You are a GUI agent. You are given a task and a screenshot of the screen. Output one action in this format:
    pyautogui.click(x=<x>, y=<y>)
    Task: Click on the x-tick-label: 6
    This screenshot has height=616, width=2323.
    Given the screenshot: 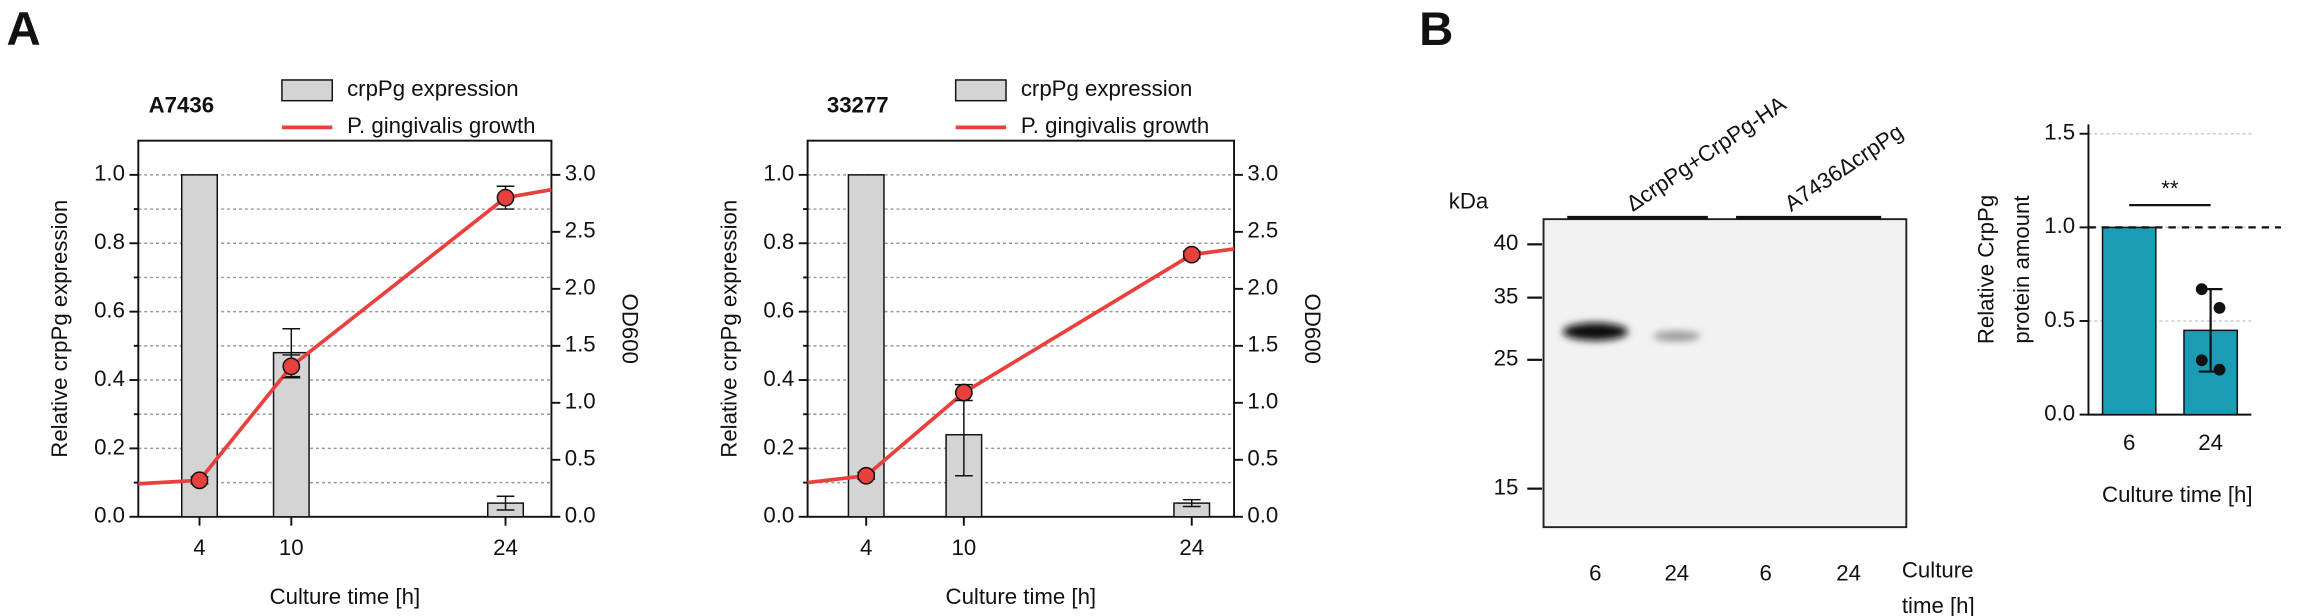 What is the action you would take?
    pyautogui.click(x=2129, y=442)
    